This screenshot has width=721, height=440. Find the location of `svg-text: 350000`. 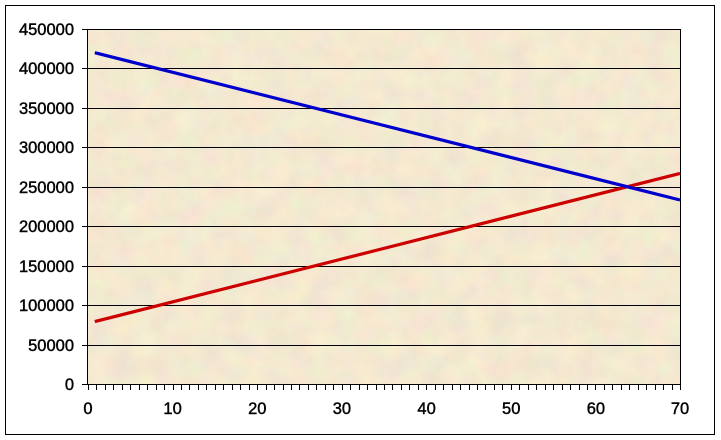

svg-text: 350000 is located at coordinates (46, 109).